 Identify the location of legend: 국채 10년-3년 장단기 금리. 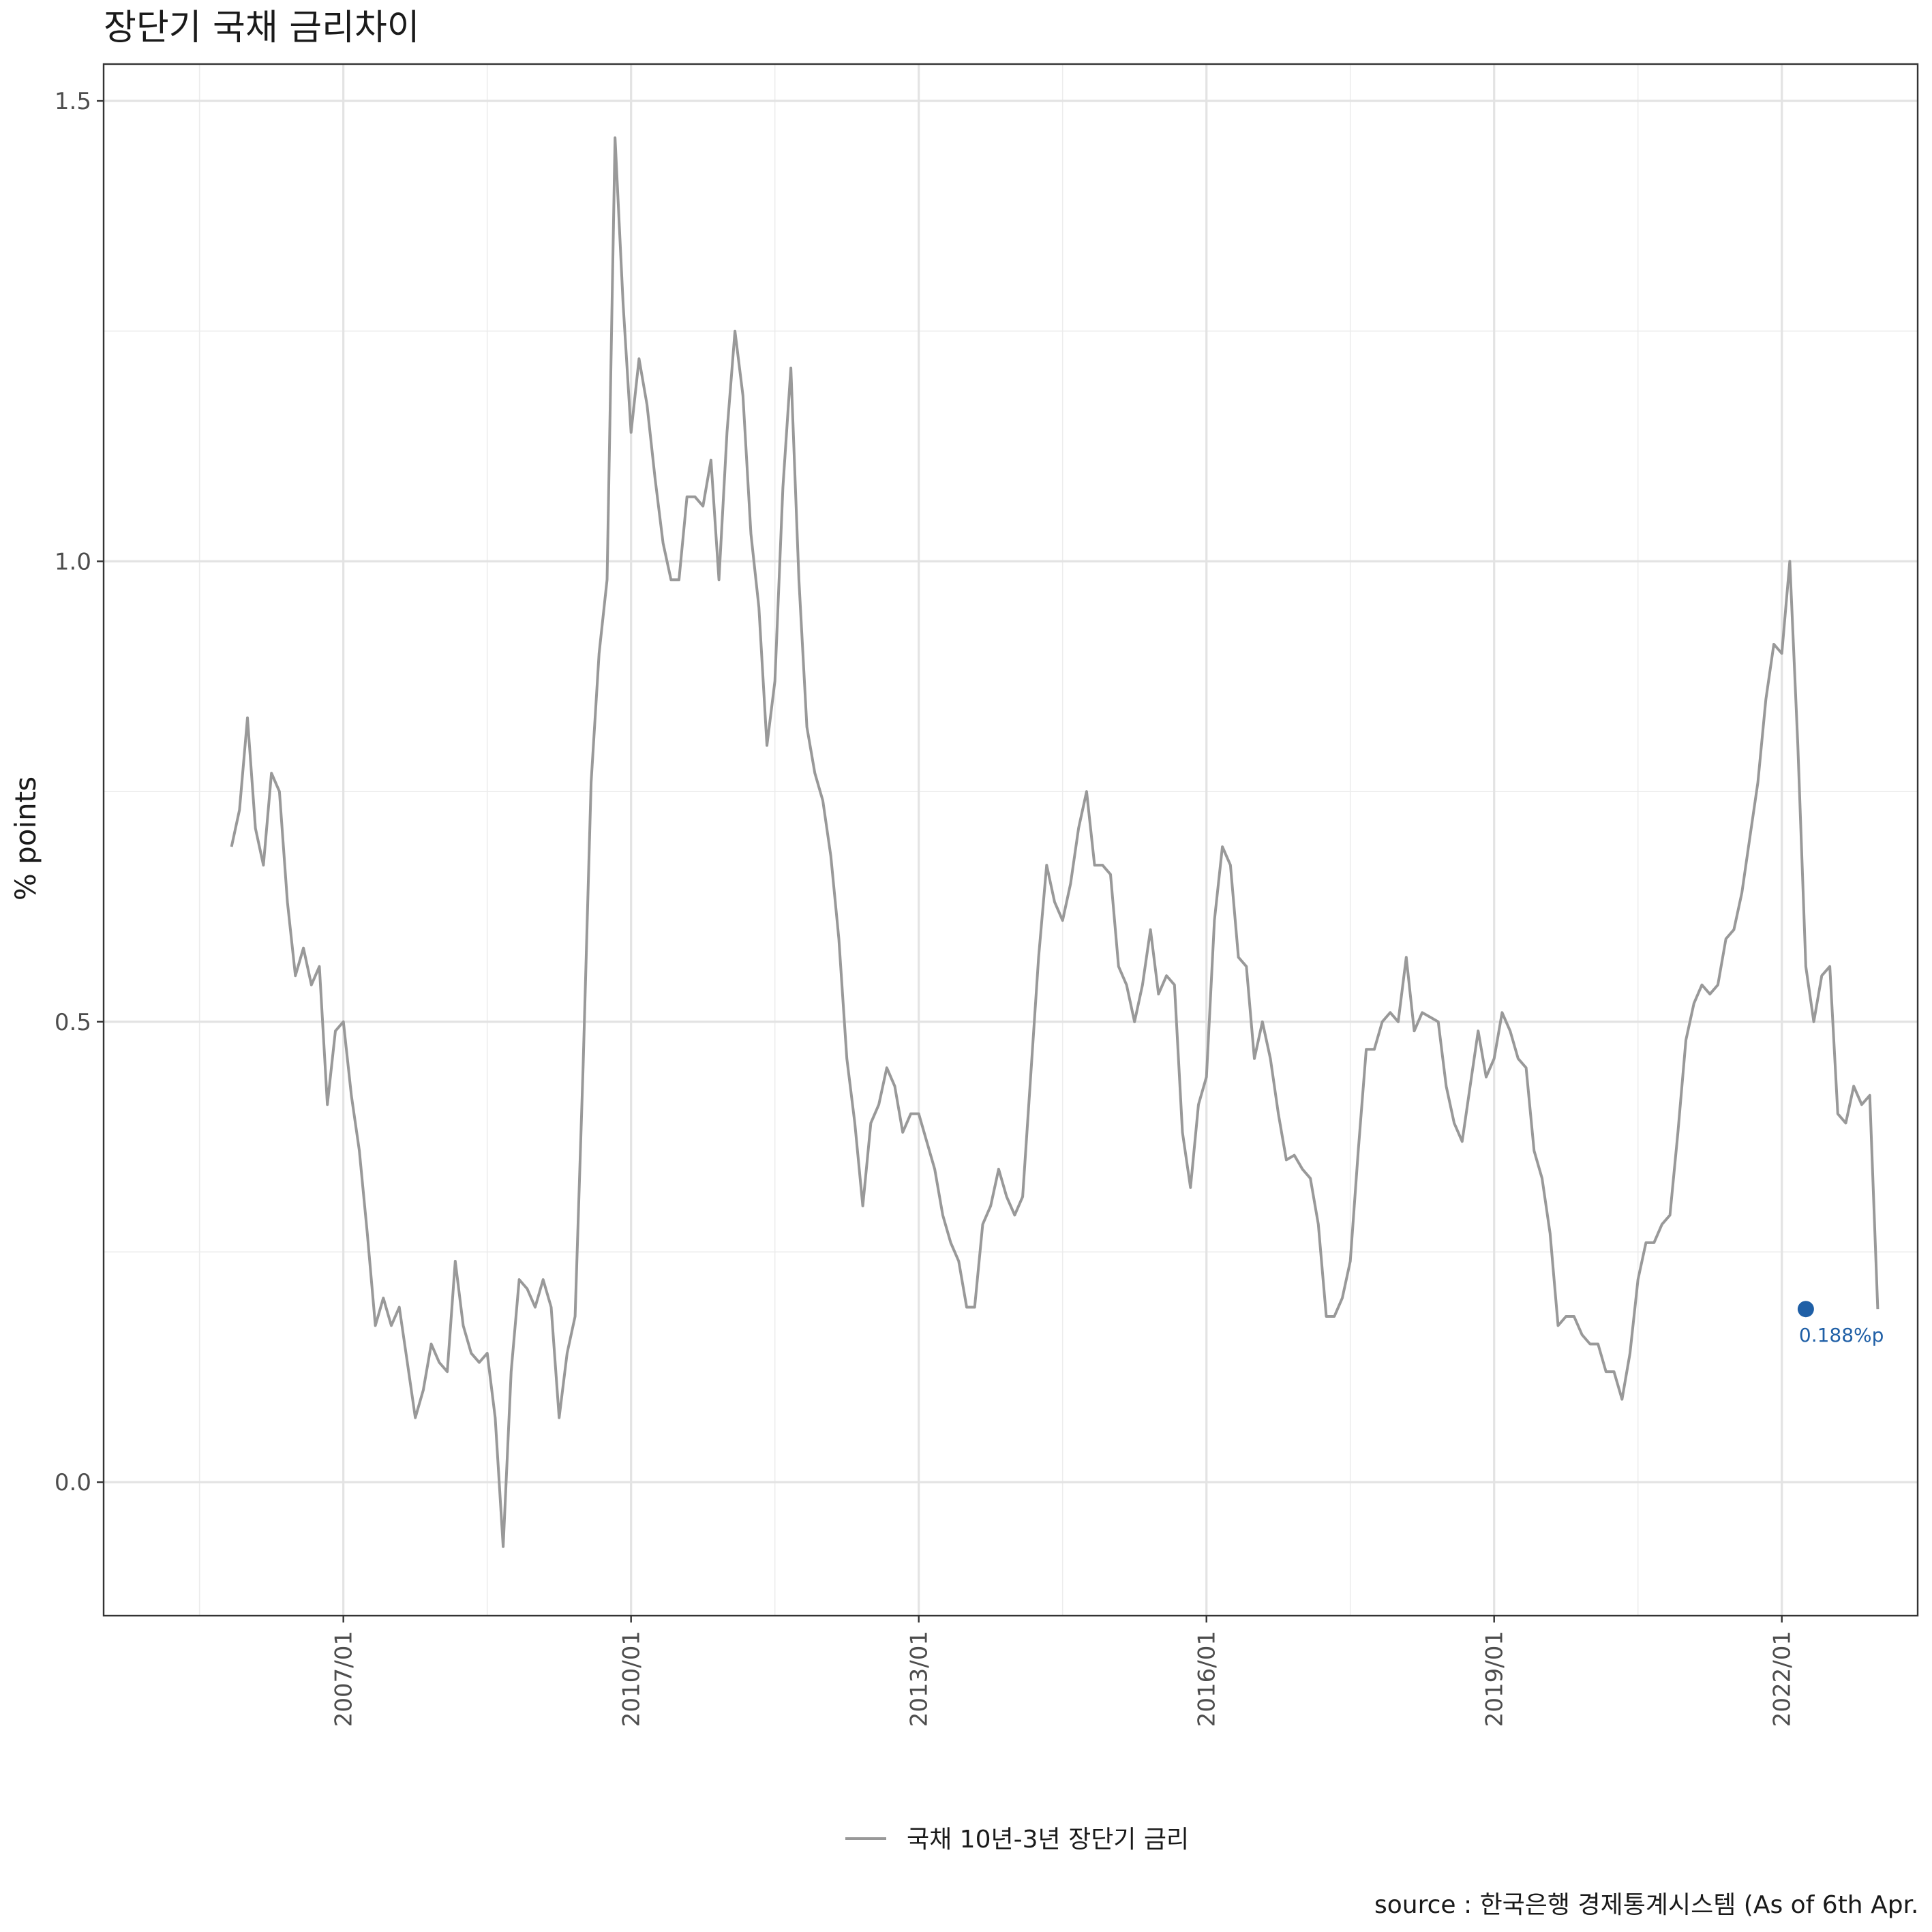
(1017, 1840).